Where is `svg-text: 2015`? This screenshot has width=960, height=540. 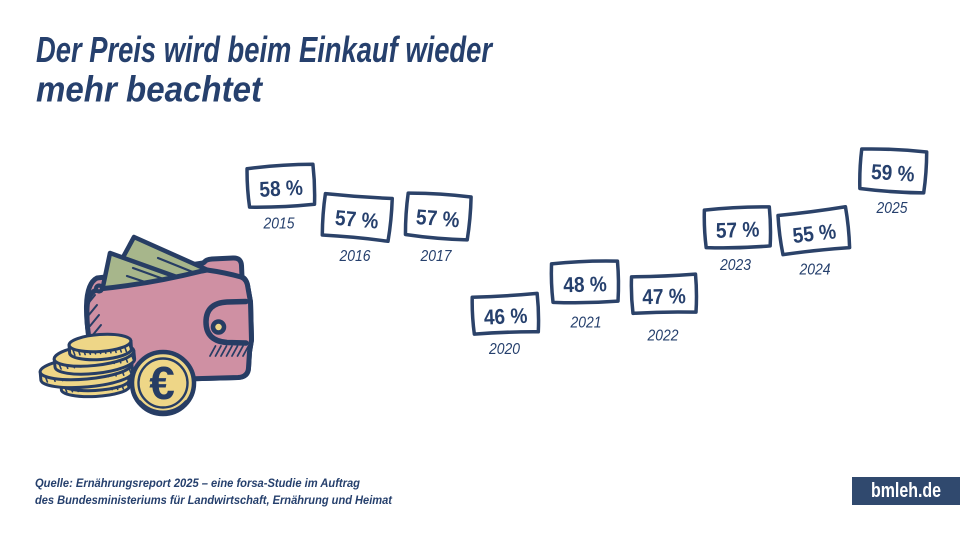
svg-text: 2015 is located at coordinates (279, 224).